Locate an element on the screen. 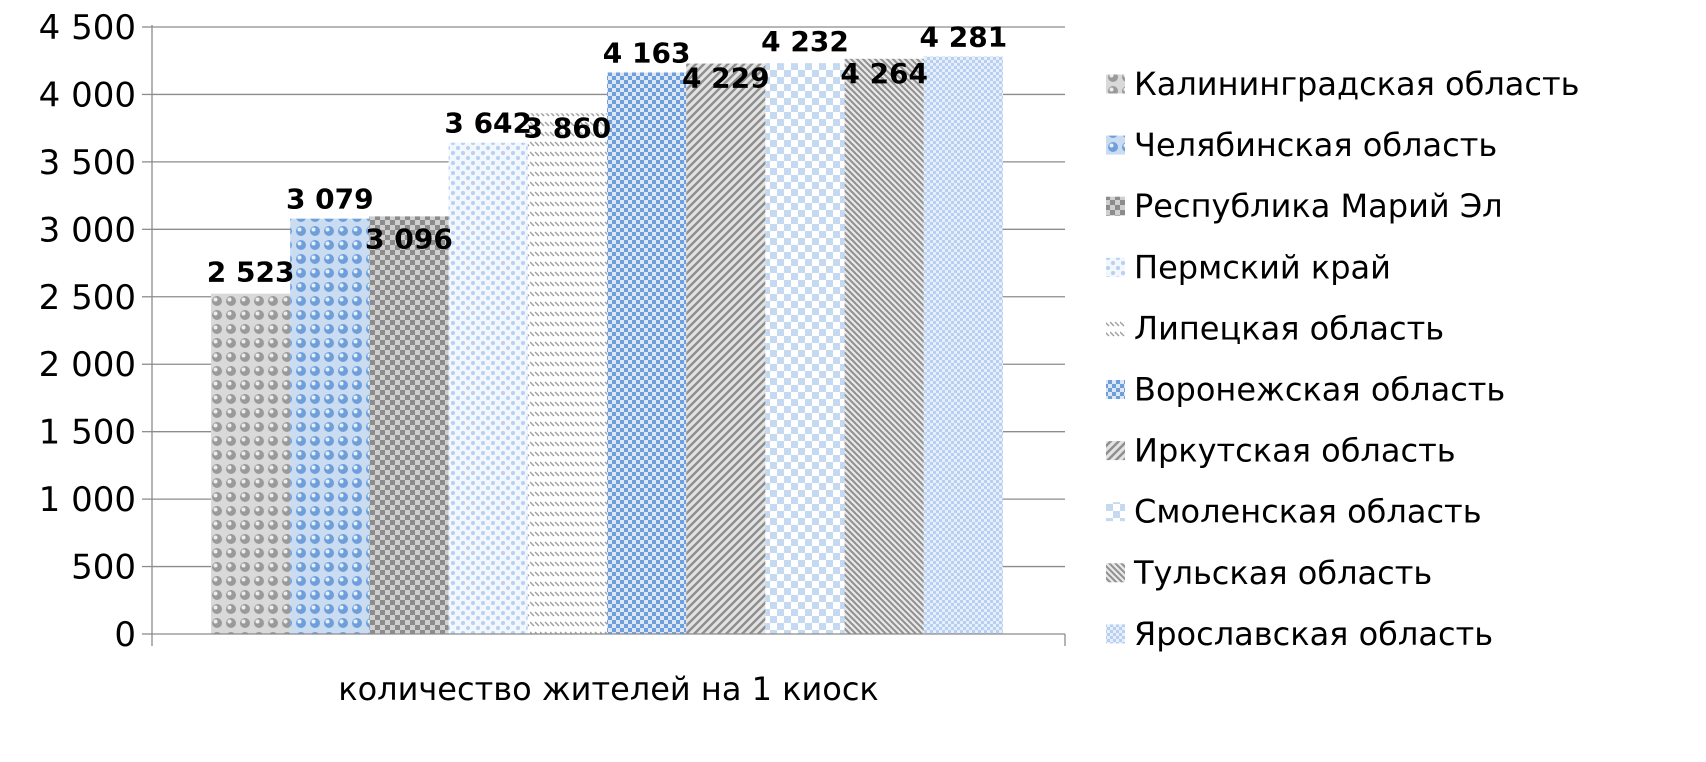  legend-item: Иркутская область is located at coordinates (1281, 451).